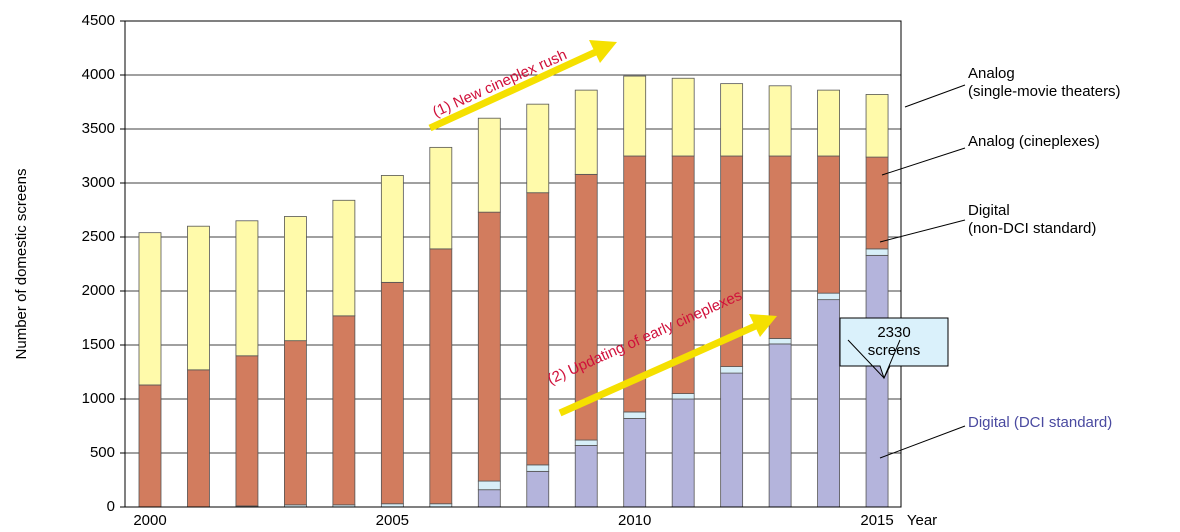  Describe the element at coordinates (98, 182) in the screenshot. I see `y-tick-label: 3000` at that location.